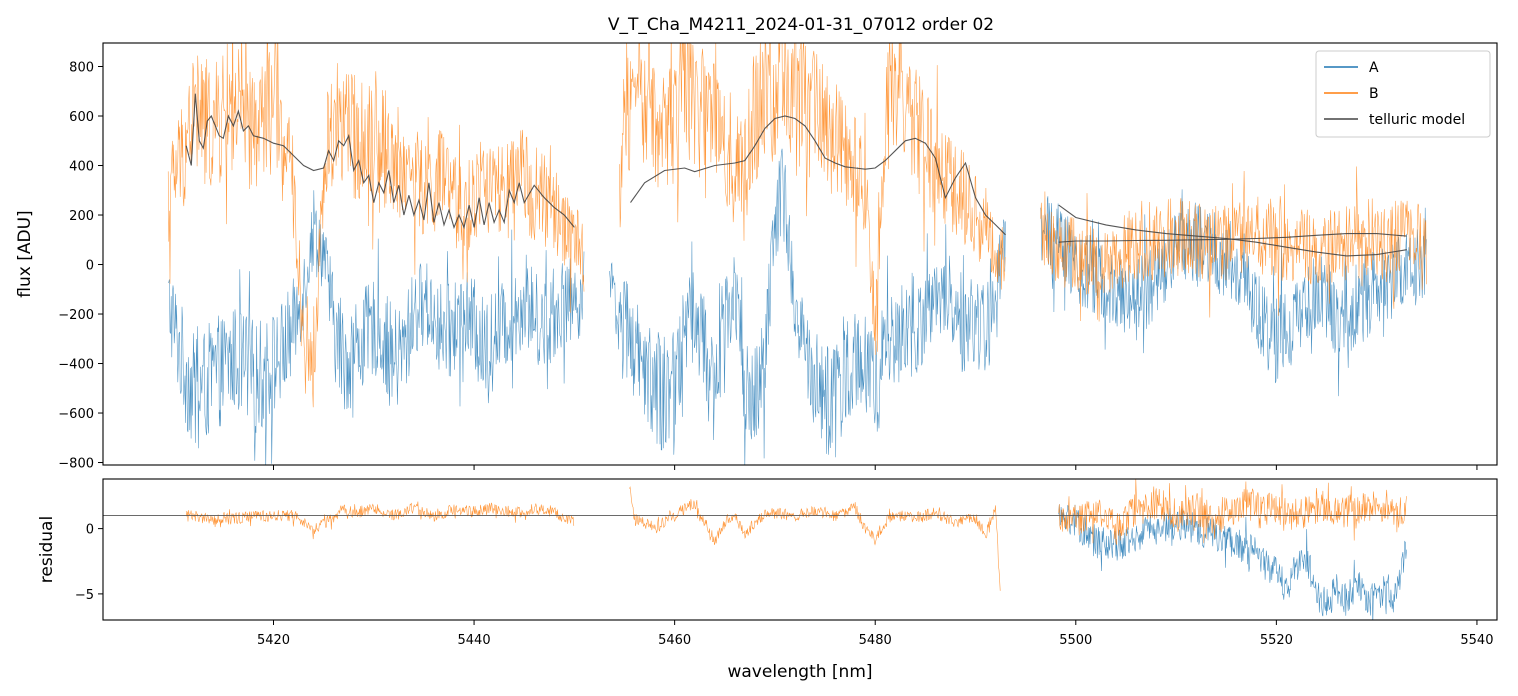 The height and width of the screenshot is (696, 1518). I want to click on residual-ytick-label: −5, so click(84, 595).